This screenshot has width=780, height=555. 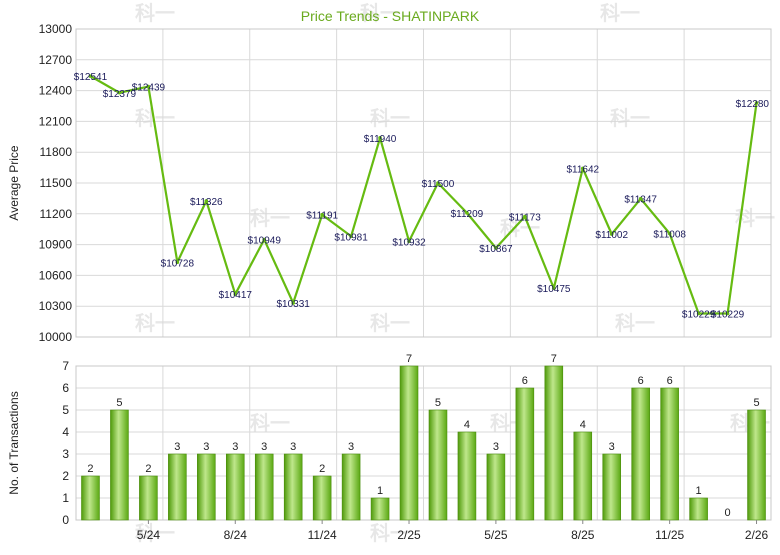 I want to click on price-data-label: $11209, so click(x=467, y=214).